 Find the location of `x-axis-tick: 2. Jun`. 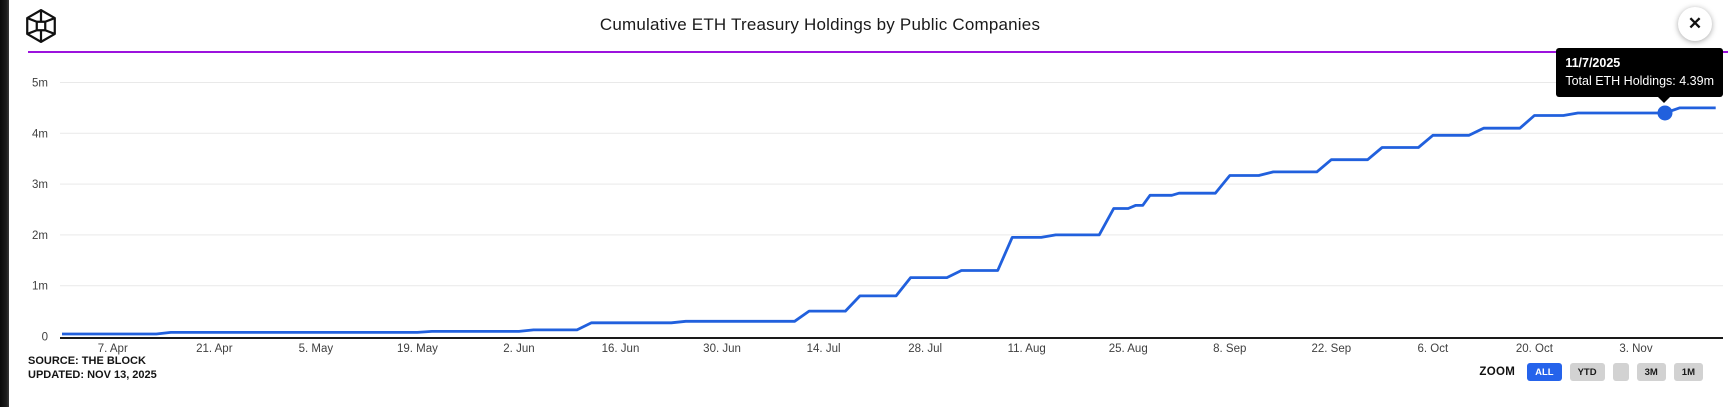

x-axis-tick: 2. Jun is located at coordinates (518, 349).